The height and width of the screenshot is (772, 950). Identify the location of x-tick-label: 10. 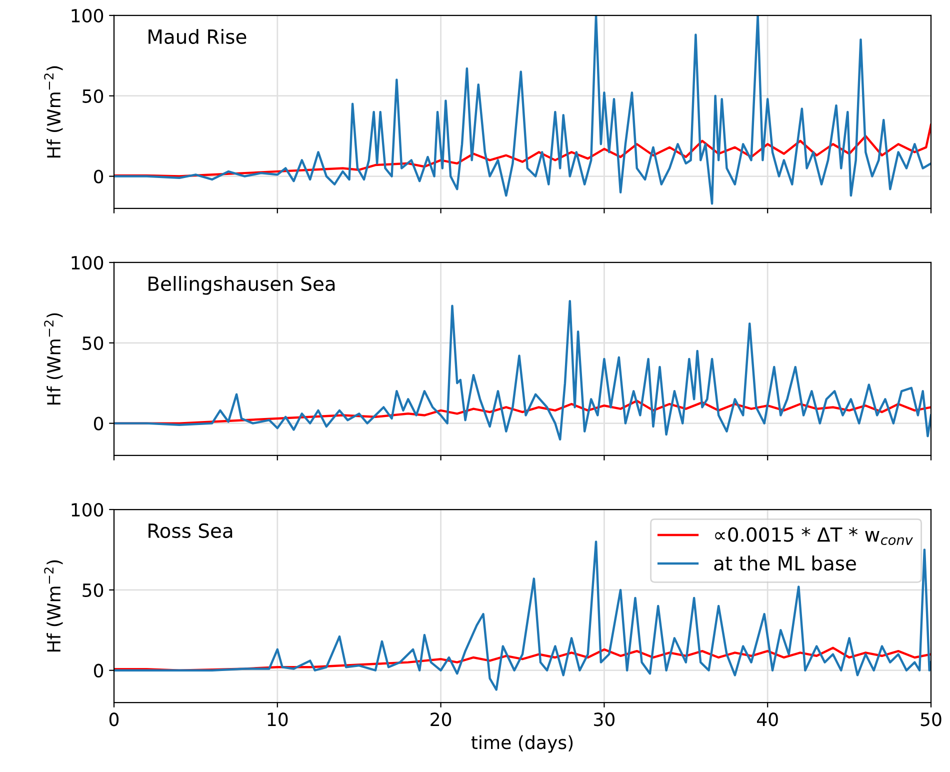
(278, 719).